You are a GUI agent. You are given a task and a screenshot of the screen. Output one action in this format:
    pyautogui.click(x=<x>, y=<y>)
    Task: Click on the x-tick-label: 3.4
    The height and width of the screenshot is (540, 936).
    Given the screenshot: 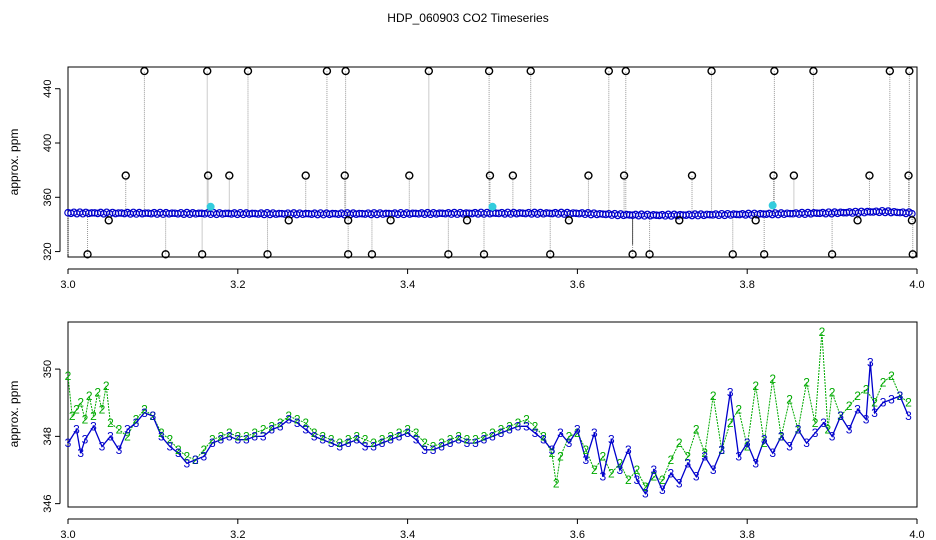 What is the action you would take?
    pyautogui.click(x=407, y=285)
    